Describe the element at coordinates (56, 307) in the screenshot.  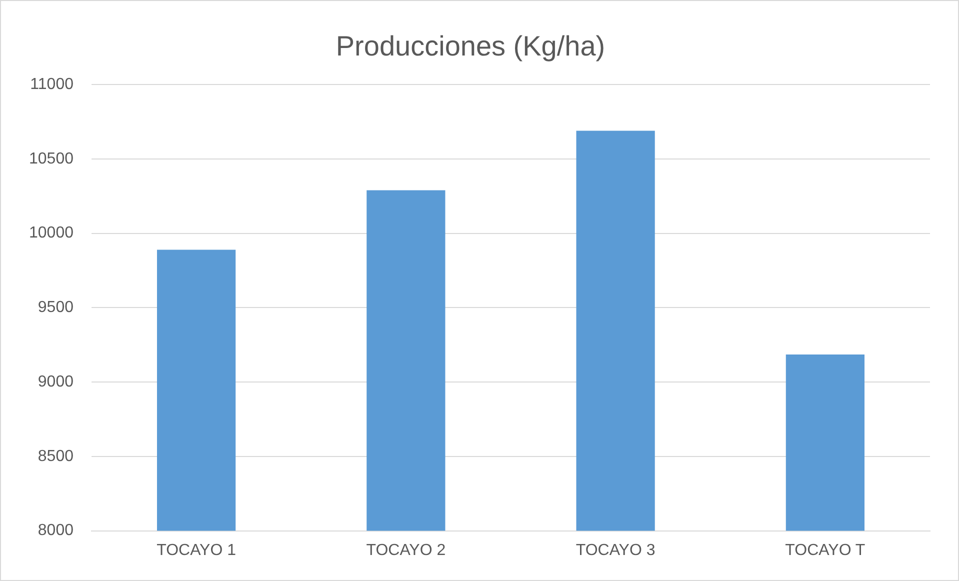
I see `y-tick-label: 9500` at that location.